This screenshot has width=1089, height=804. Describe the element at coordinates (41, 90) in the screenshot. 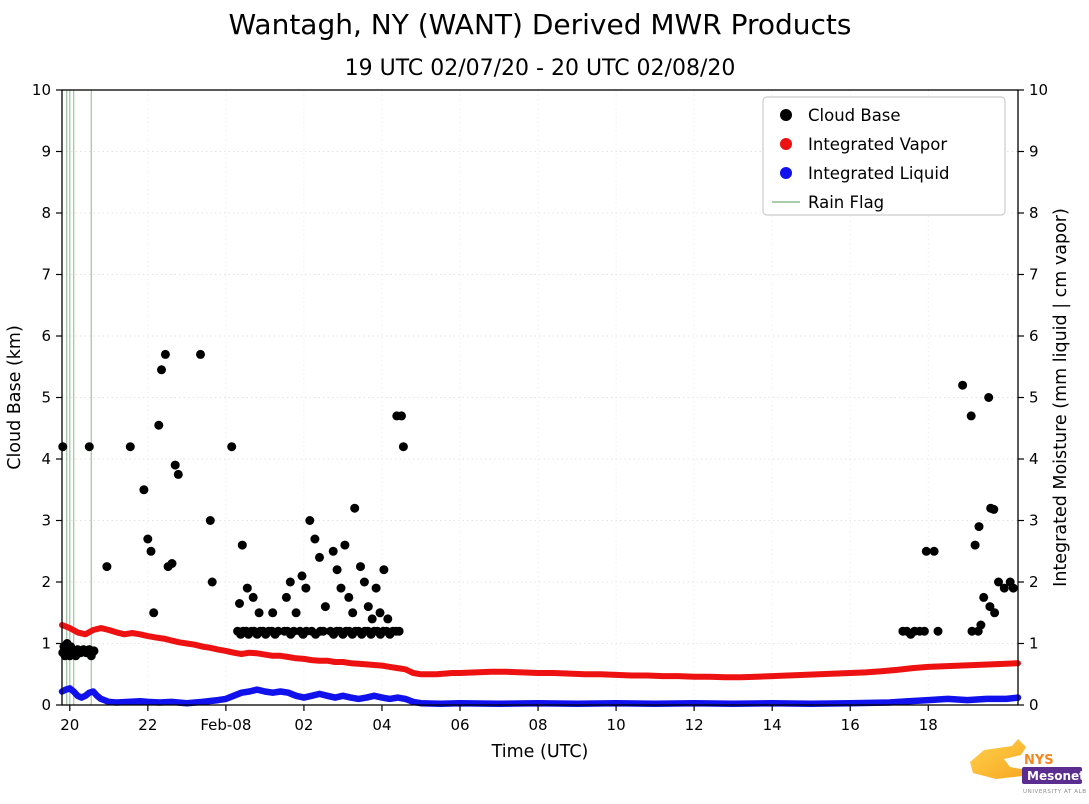

I see `y-left-tick-label: 10` at that location.